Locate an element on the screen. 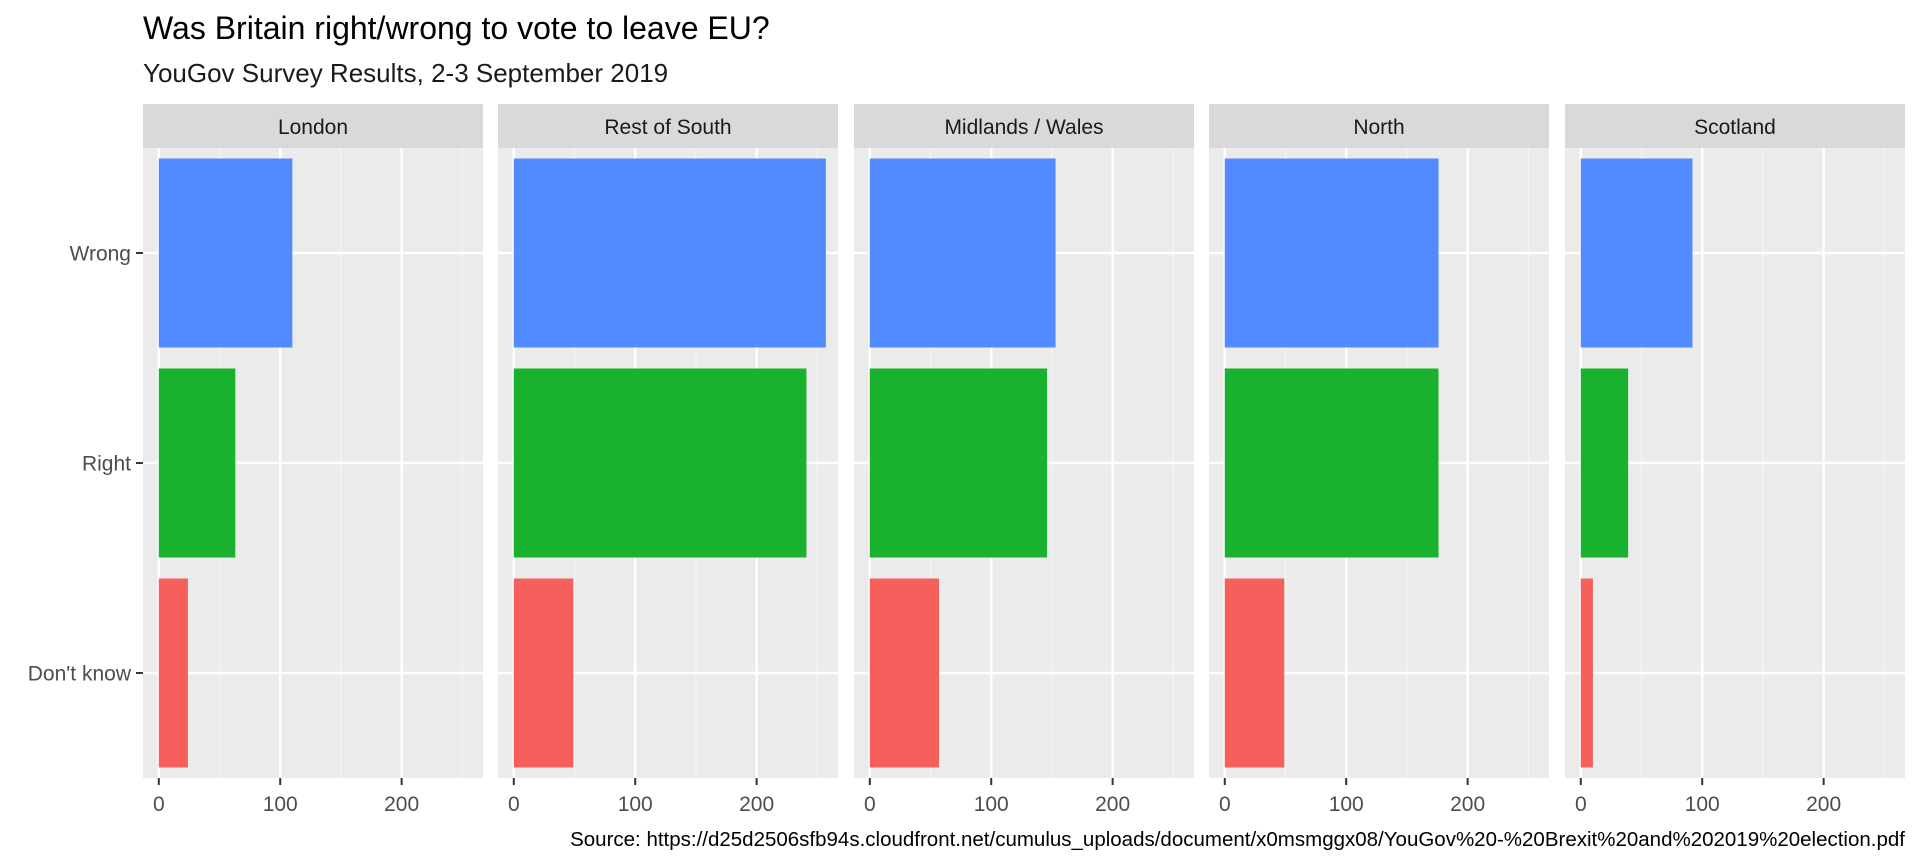 This screenshot has height=864, width=1920. y-tick-label: Wrong is located at coordinates (100, 254).